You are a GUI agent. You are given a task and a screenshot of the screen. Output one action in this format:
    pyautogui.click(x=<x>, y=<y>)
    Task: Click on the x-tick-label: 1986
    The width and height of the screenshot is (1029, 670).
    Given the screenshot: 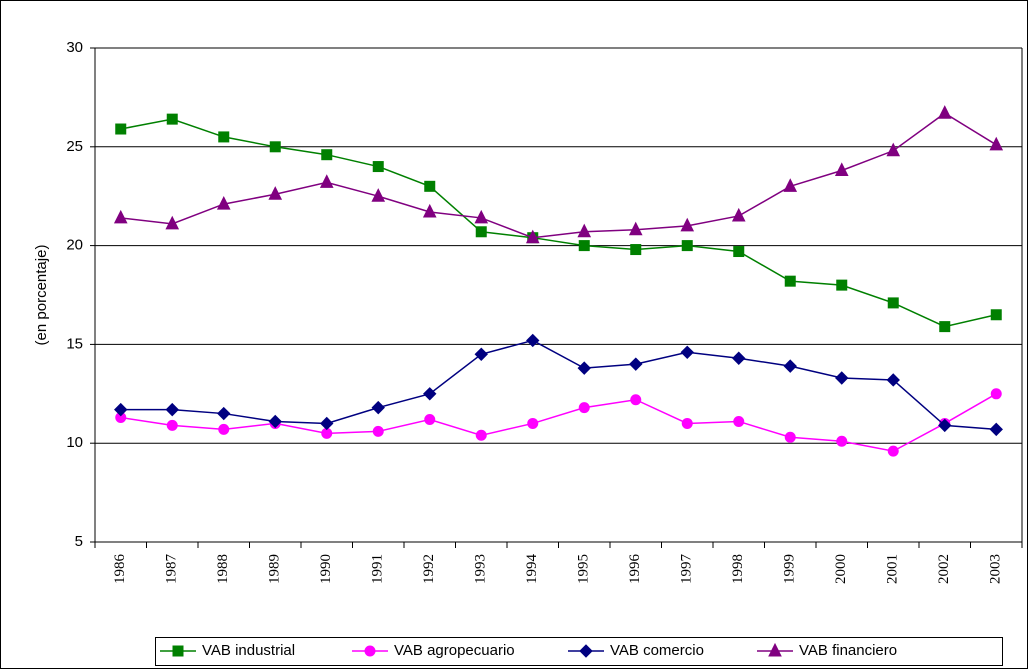 What is the action you would take?
    pyautogui.click(x=120, y=569)
    